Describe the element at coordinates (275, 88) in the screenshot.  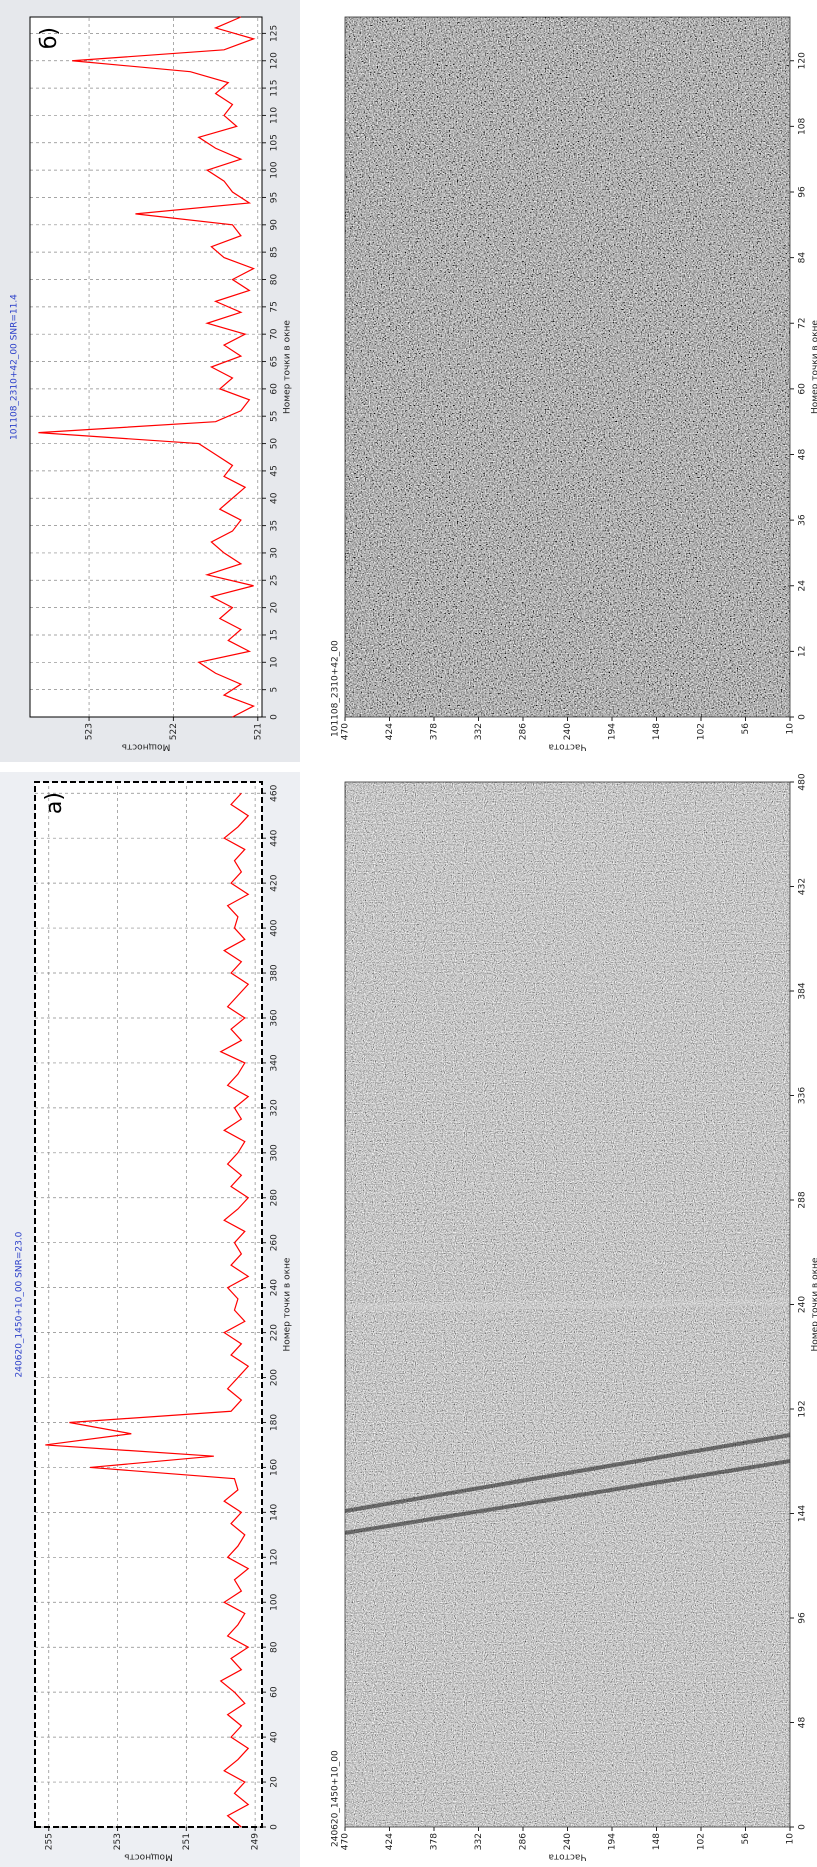
I see `x-tick-label: 115` at that location.